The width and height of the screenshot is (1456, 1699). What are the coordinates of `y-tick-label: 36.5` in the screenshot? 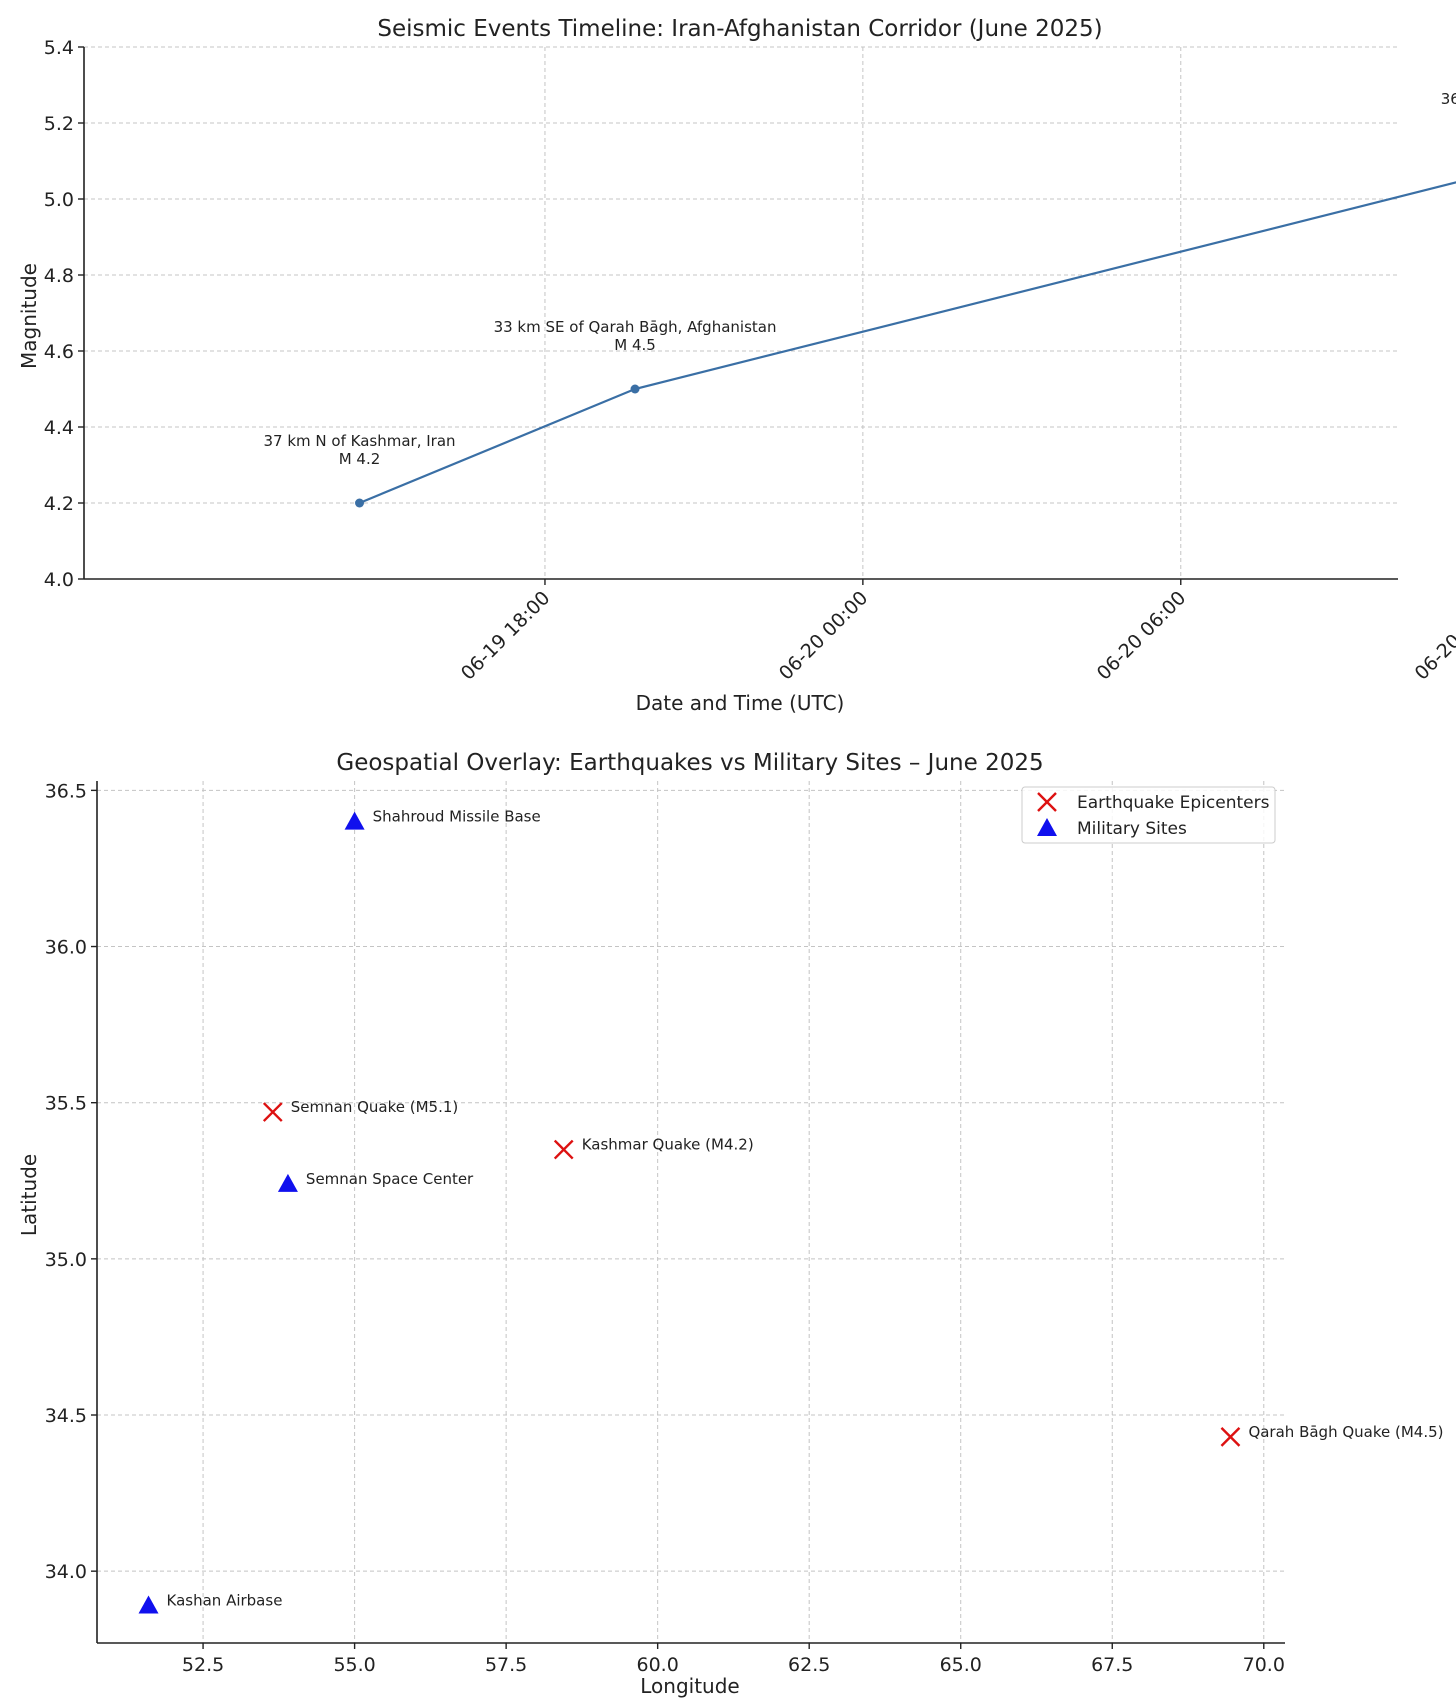 It's located at (66, 791).